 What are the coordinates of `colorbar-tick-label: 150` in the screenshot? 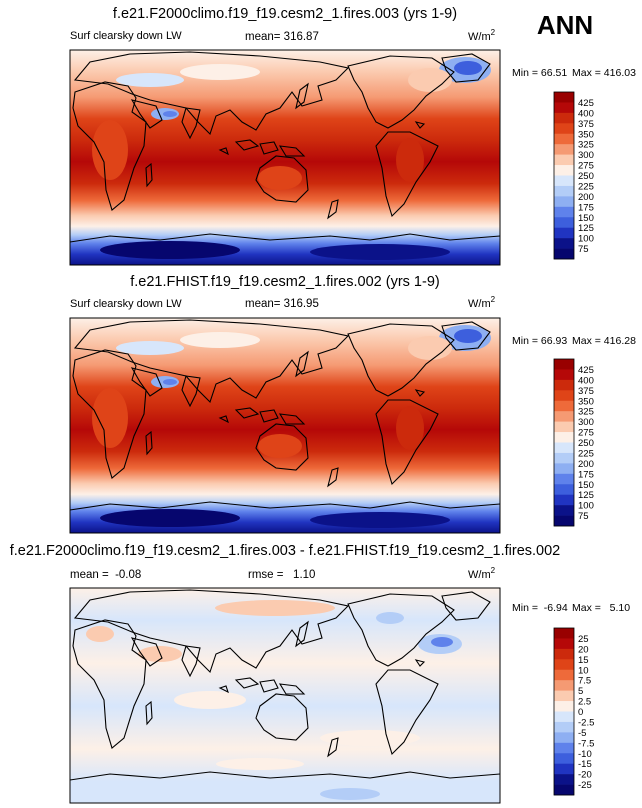 It's located at (586, 218).